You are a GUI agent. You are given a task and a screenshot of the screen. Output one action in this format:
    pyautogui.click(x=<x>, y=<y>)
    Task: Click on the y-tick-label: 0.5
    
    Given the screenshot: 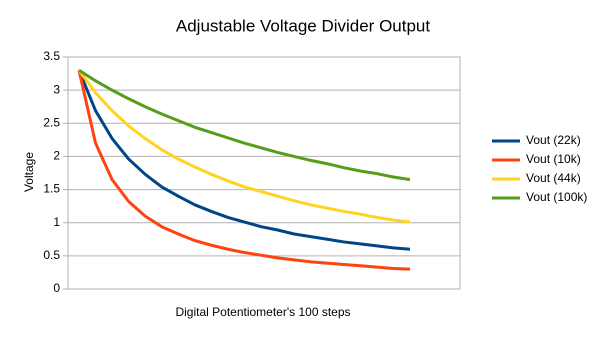 What is the action you would take?
    pyautogui.click(x=51, y=255)
    